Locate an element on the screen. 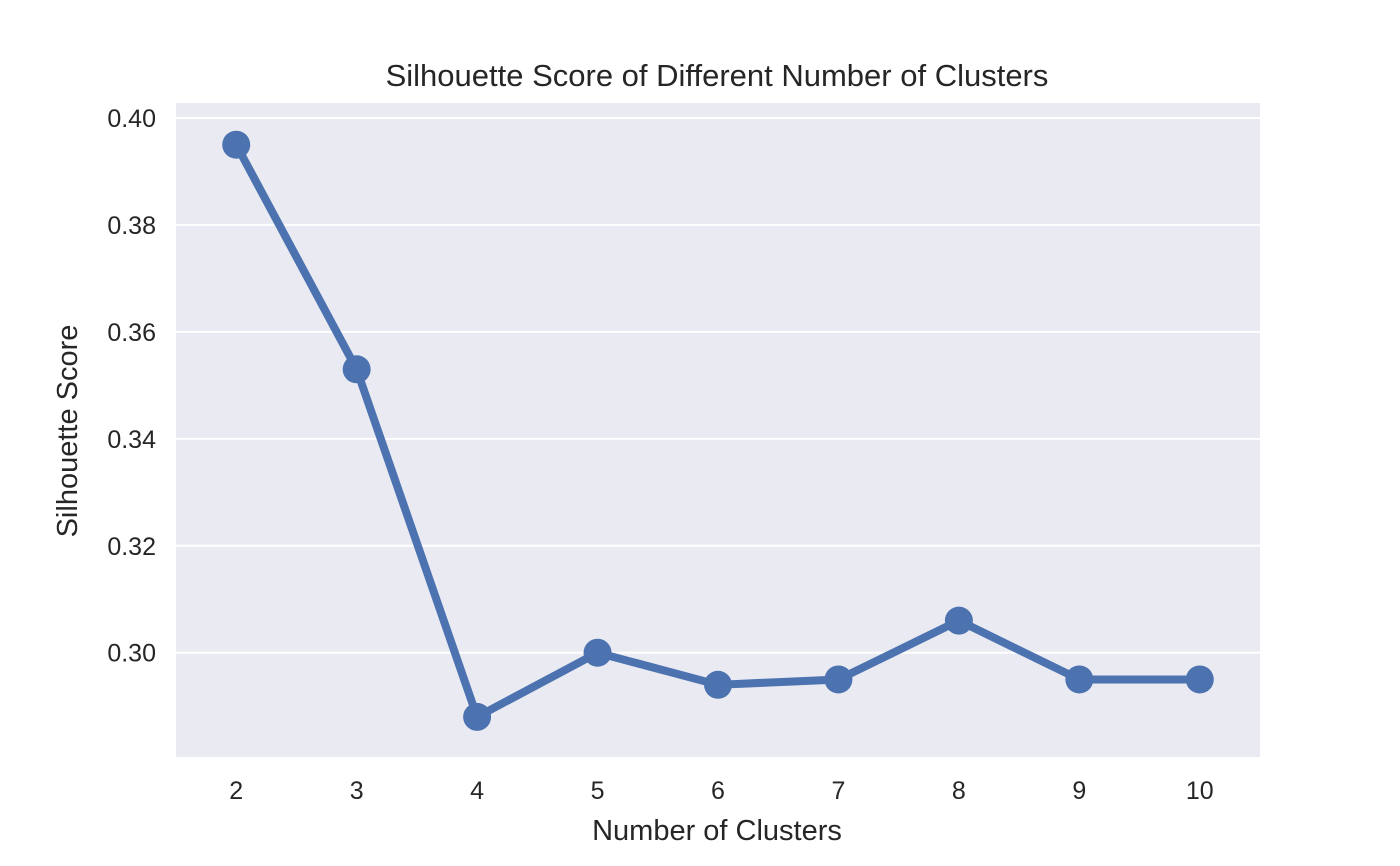 The image size is (1400, 866). x-tick-label: 5 is located at coordinates (598, 791).